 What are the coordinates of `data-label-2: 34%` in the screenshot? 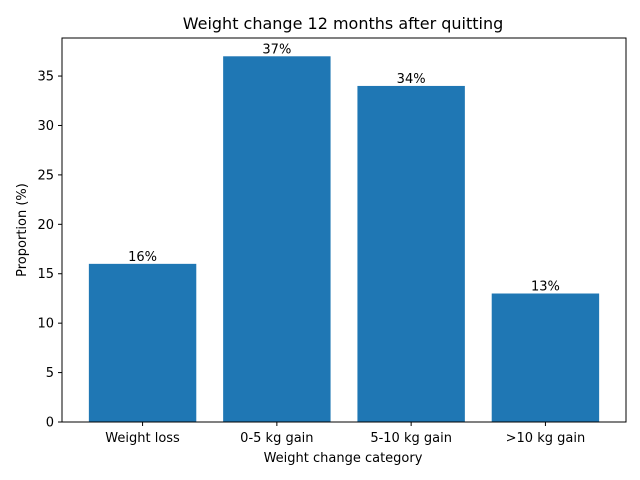 It's located at (411, 79).